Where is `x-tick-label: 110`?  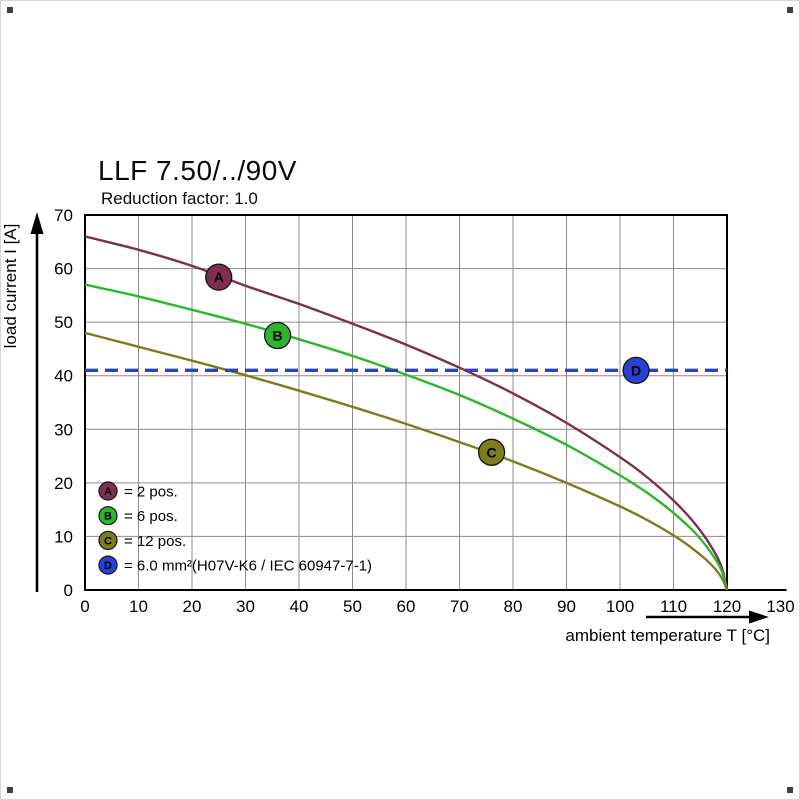
x-tick-label: 110 is located at coordinates (673, 606).